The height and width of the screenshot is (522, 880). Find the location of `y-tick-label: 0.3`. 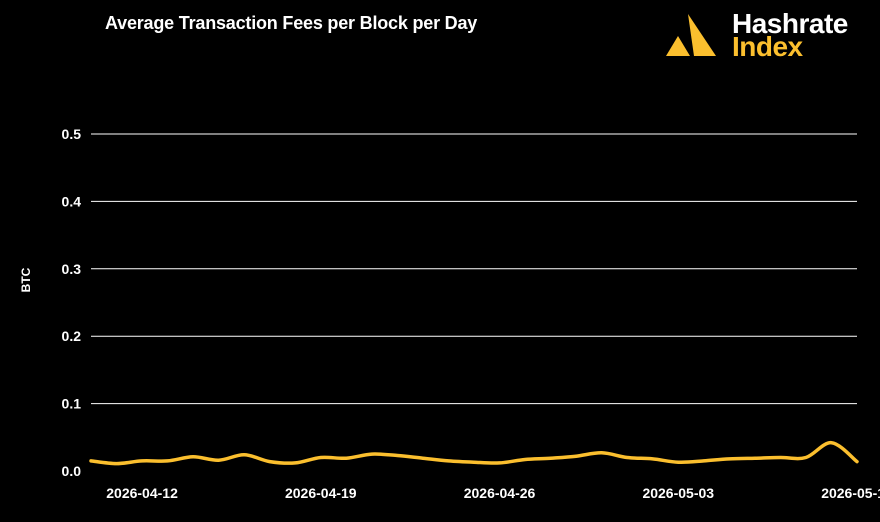

y-tick-label: 0.3 is located at coordinates (72, 269).